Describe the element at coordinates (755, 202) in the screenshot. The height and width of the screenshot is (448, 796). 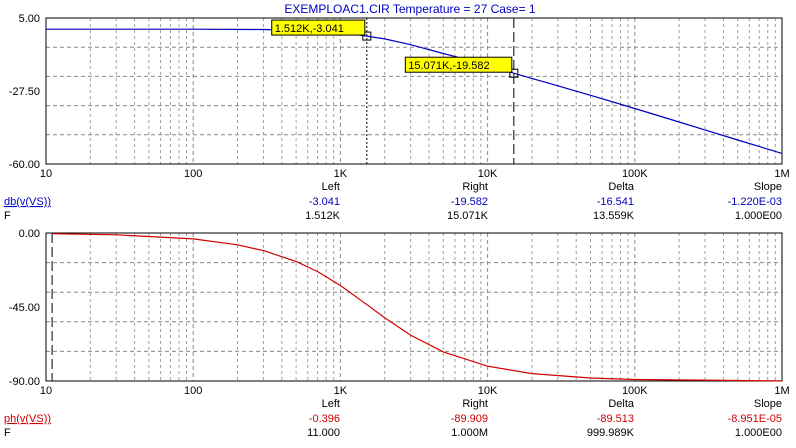
I see `readout-value: -1.220E-03` at that location.